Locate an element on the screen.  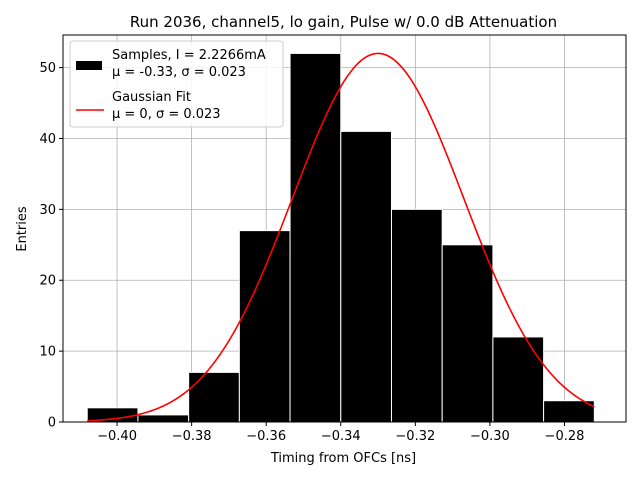
y-tick-label: 40 is located at coordinates (47, 139).